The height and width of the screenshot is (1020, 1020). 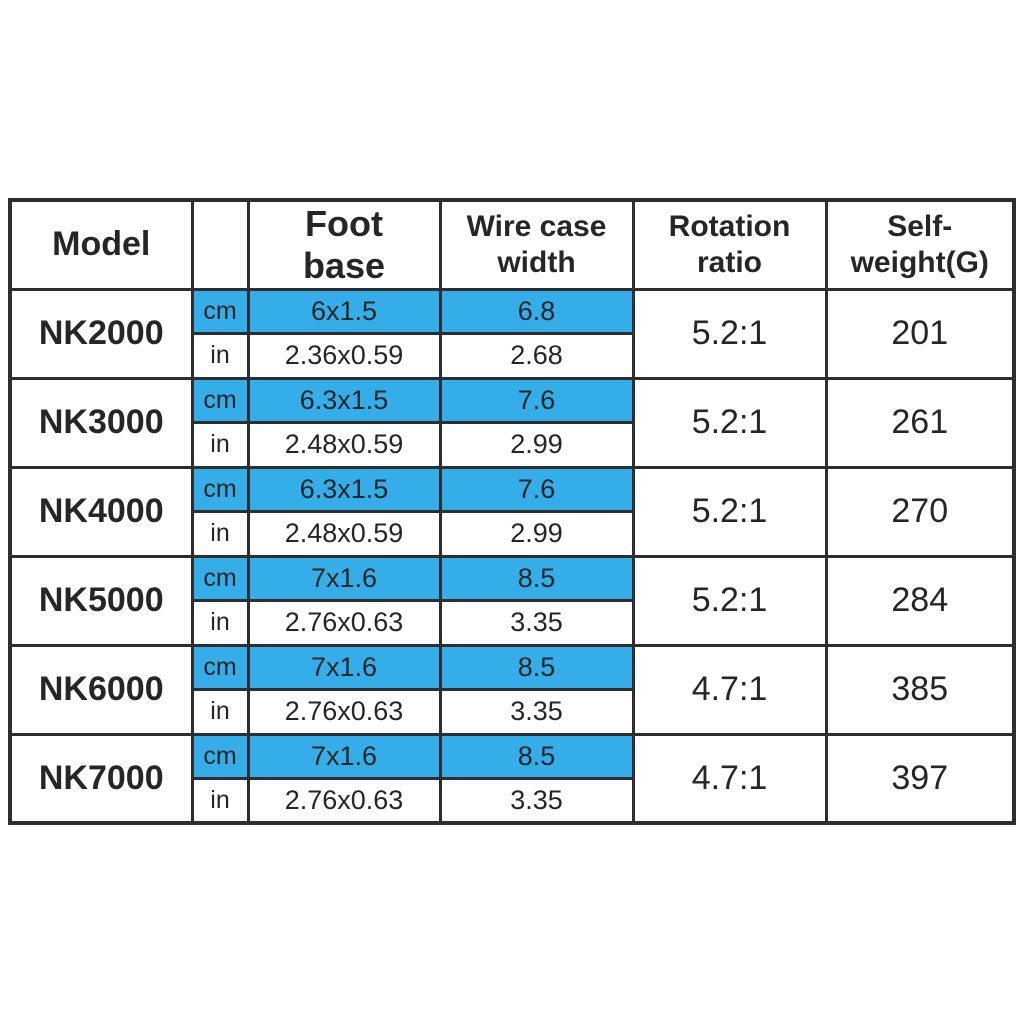 What do you see at coordinates (344, 356) in the screenshot?
I see `foot-base-cell: 2.36x0.59` at bounding box center [344, 356].